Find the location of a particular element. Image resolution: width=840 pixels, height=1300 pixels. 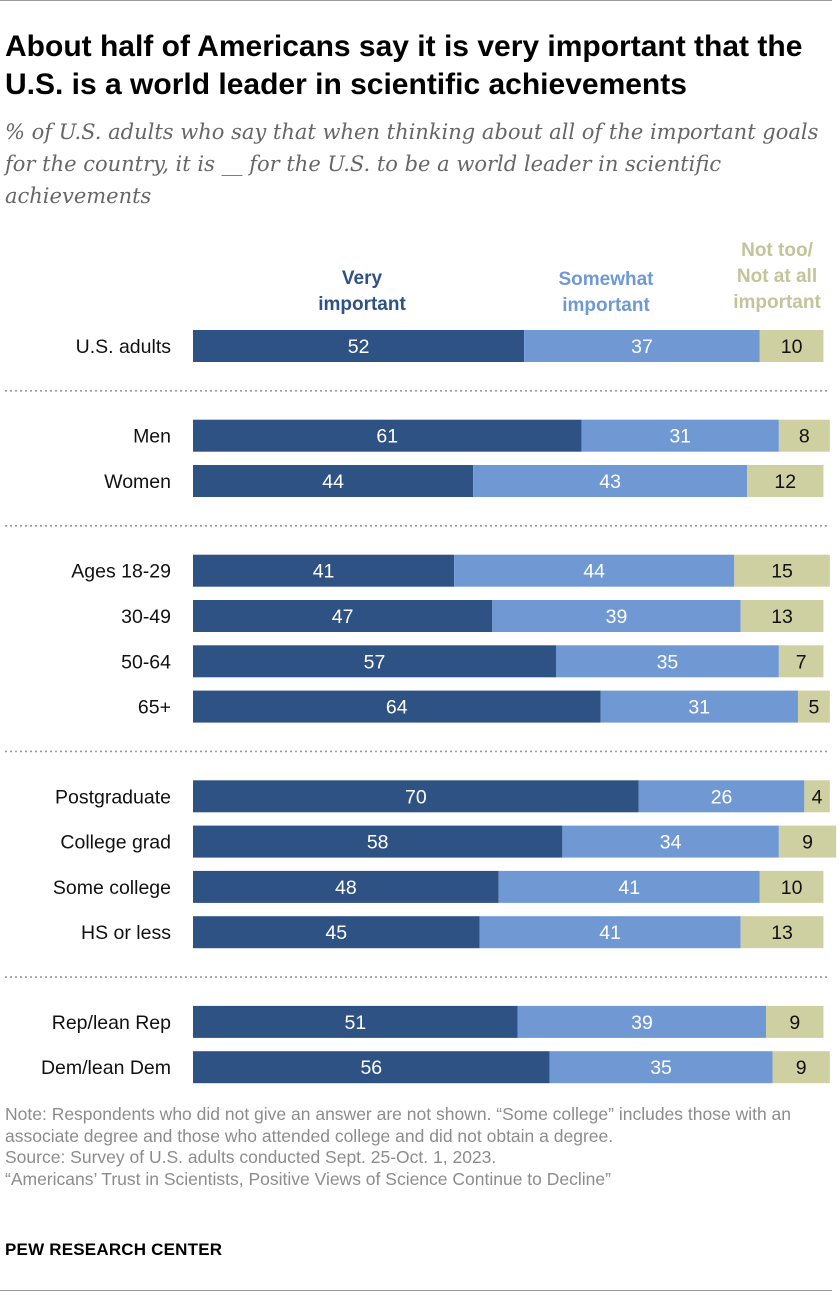

row-label-ages-18-29: Ages 18-29 is located at coordinates (121, 572).